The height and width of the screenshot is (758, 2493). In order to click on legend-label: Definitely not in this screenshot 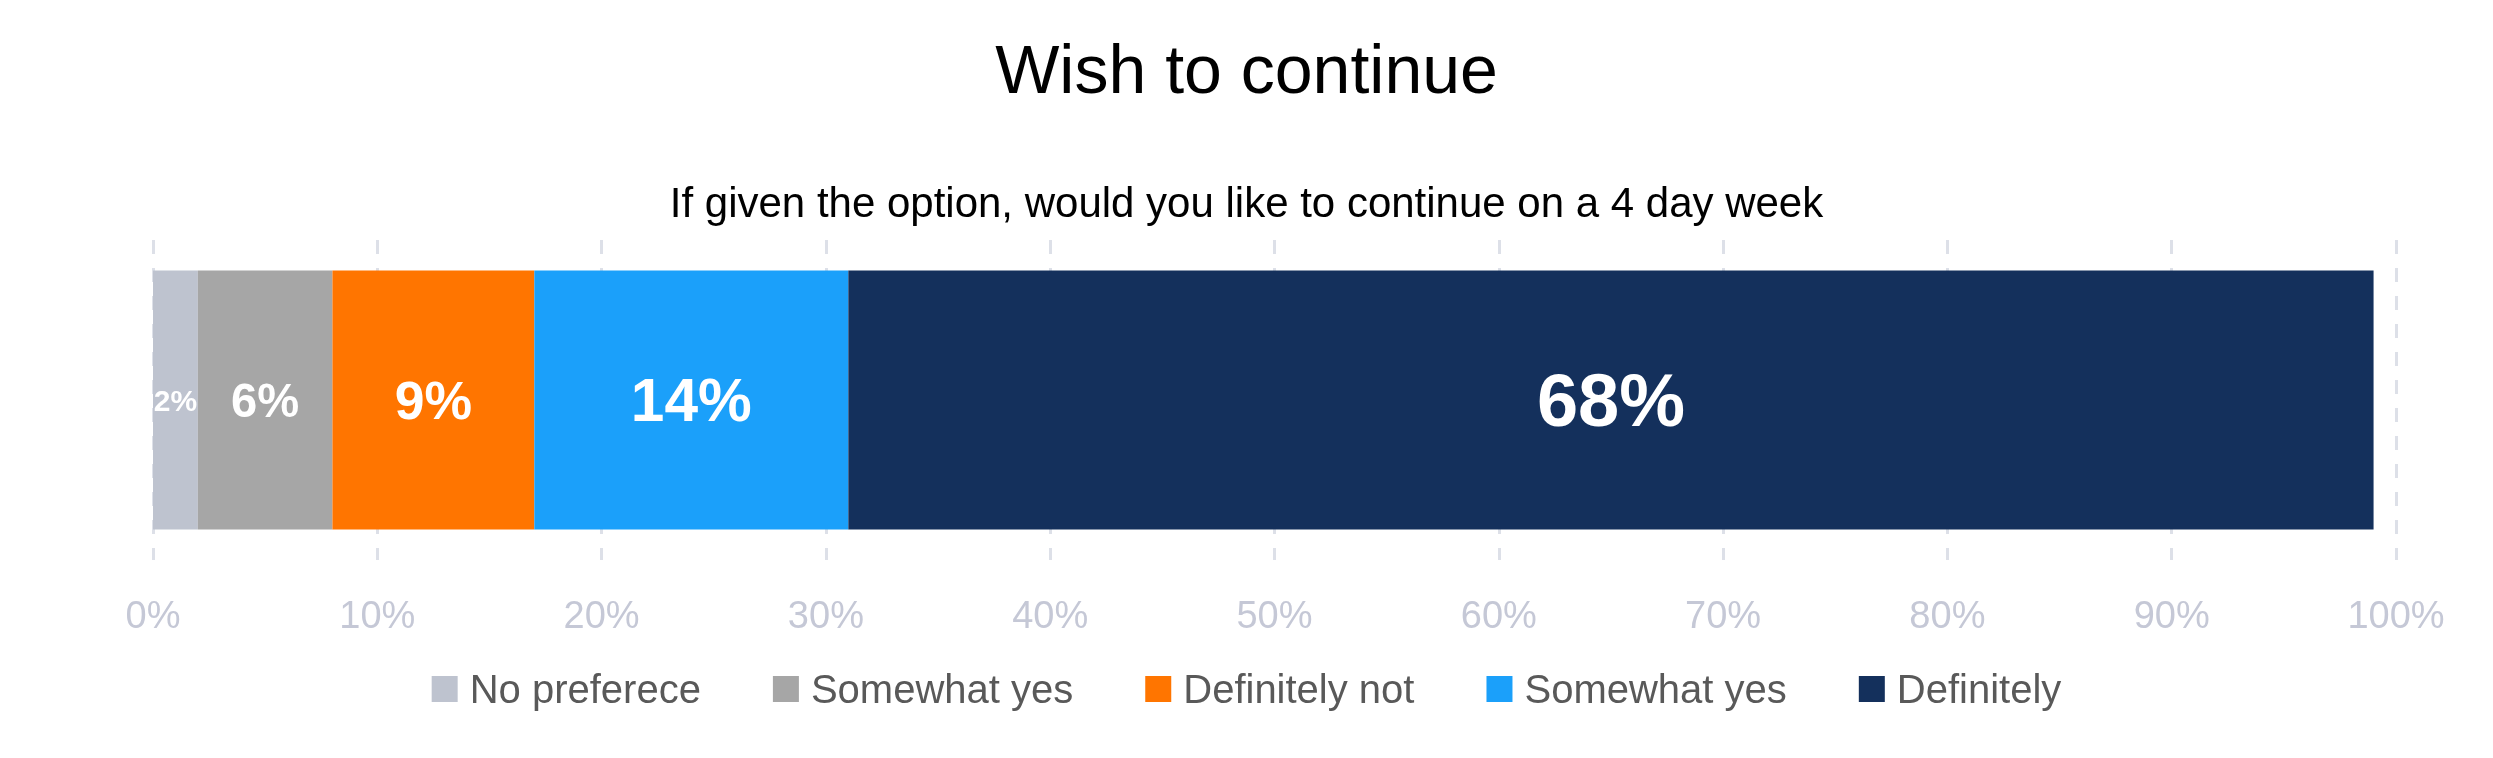, I will do `click(1299, 689)`.